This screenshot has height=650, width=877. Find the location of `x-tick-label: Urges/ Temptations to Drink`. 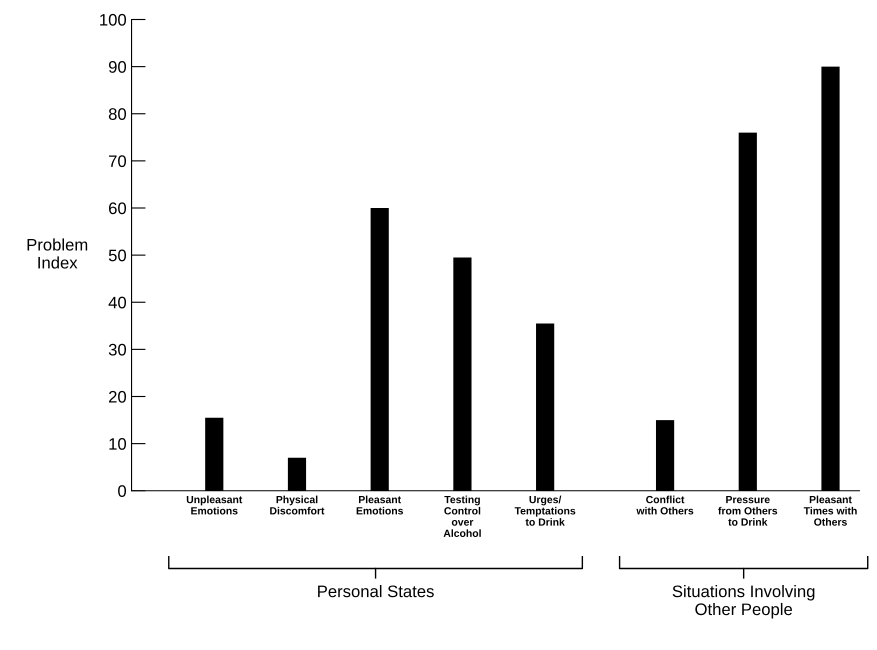

x-tick-label: Urges/ Temptations to Drink is located at coordinates (545, 511).